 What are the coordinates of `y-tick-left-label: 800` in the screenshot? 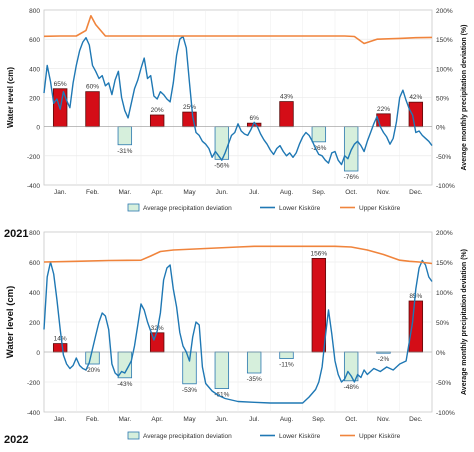 It's located at (34, 11).